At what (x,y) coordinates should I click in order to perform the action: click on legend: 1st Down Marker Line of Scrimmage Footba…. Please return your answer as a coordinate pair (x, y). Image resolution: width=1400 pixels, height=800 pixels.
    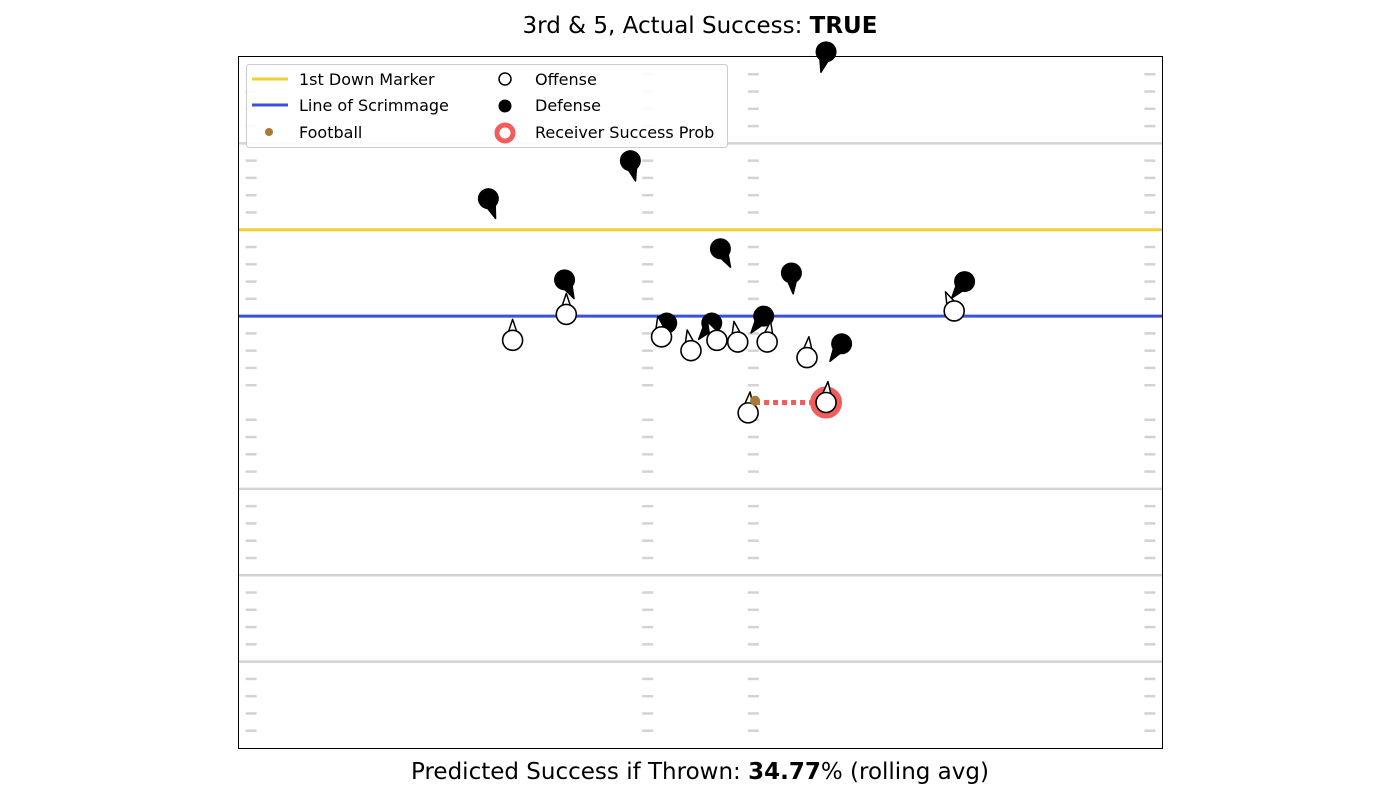
    Looking at the image, I should click on (487, 106).